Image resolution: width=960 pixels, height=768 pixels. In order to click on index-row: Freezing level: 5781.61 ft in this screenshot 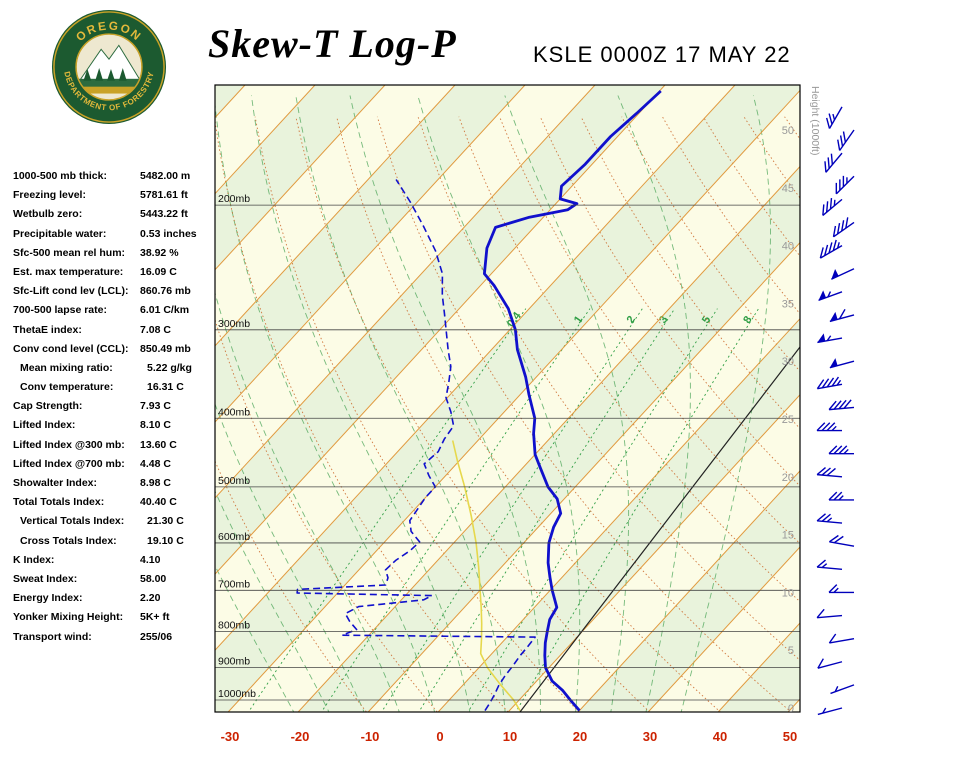, I will do `click(113, 195)`.